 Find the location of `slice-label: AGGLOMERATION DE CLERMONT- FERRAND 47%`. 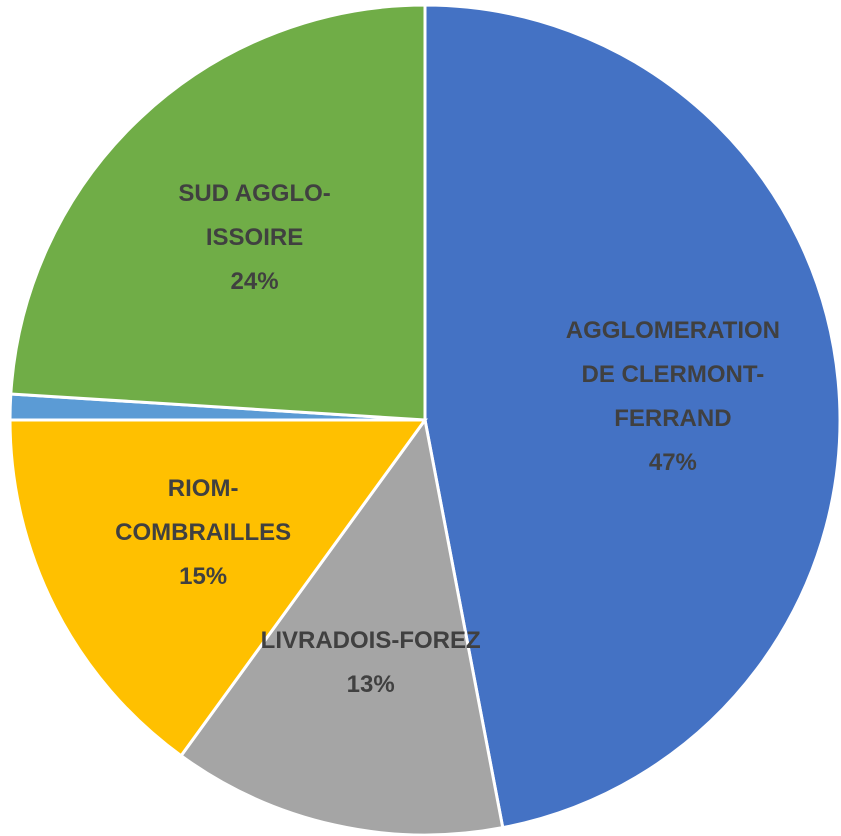

slice-label: AGGLOMERATION DE CLERMONT- FERRAND 47% is located at coordinates (673, 397).